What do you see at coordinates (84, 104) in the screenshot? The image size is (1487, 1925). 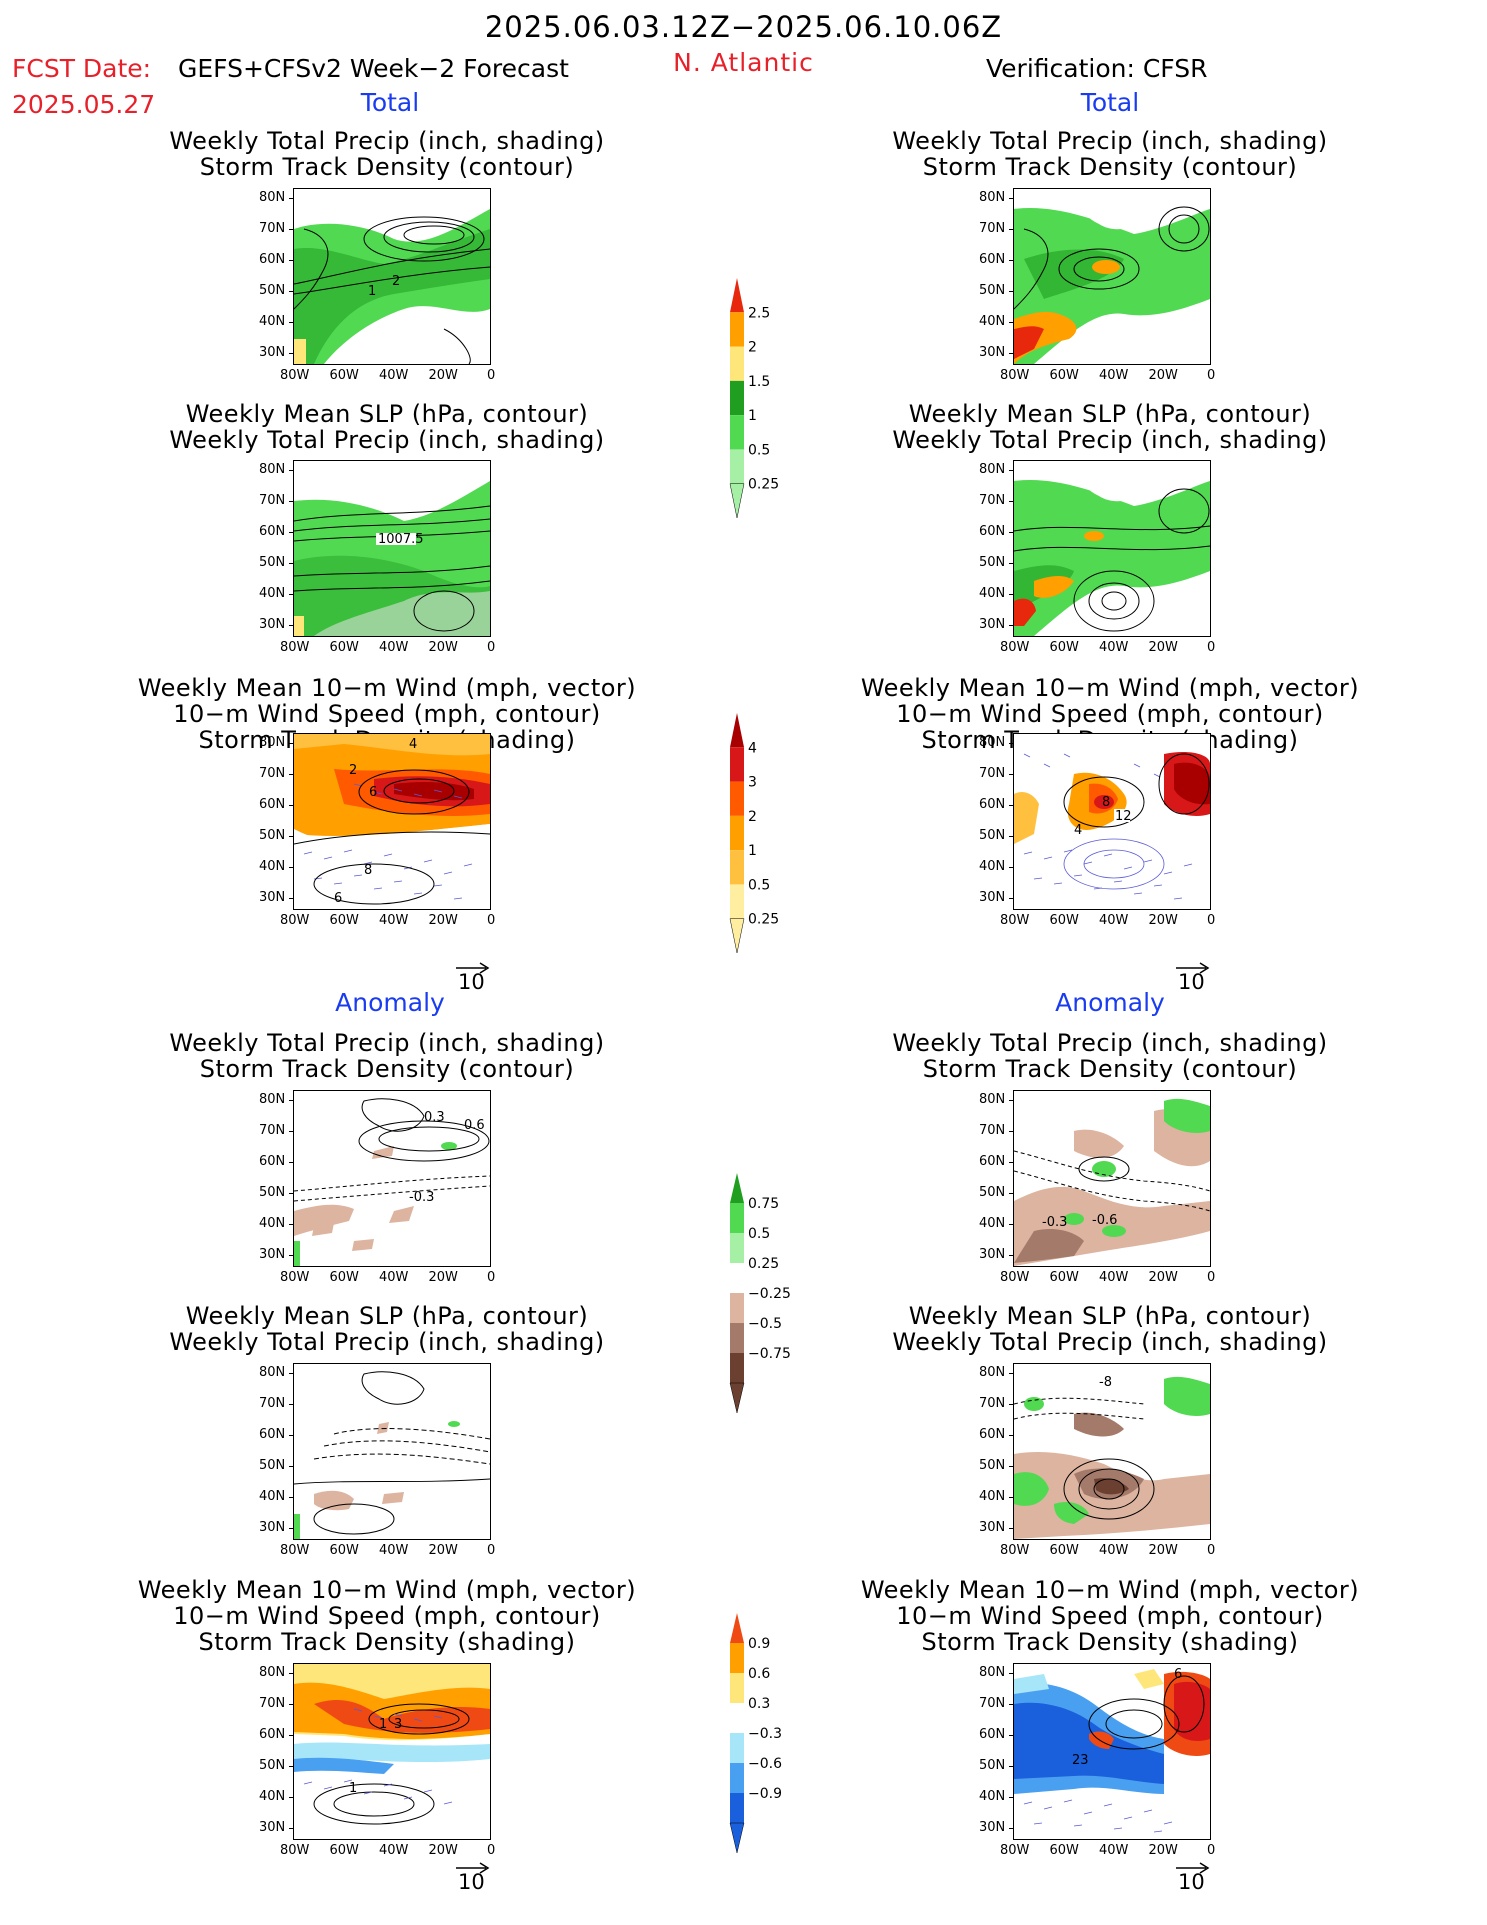 I see `fcst-date-value: 2025.05.27` at bounding box center [84, 104].